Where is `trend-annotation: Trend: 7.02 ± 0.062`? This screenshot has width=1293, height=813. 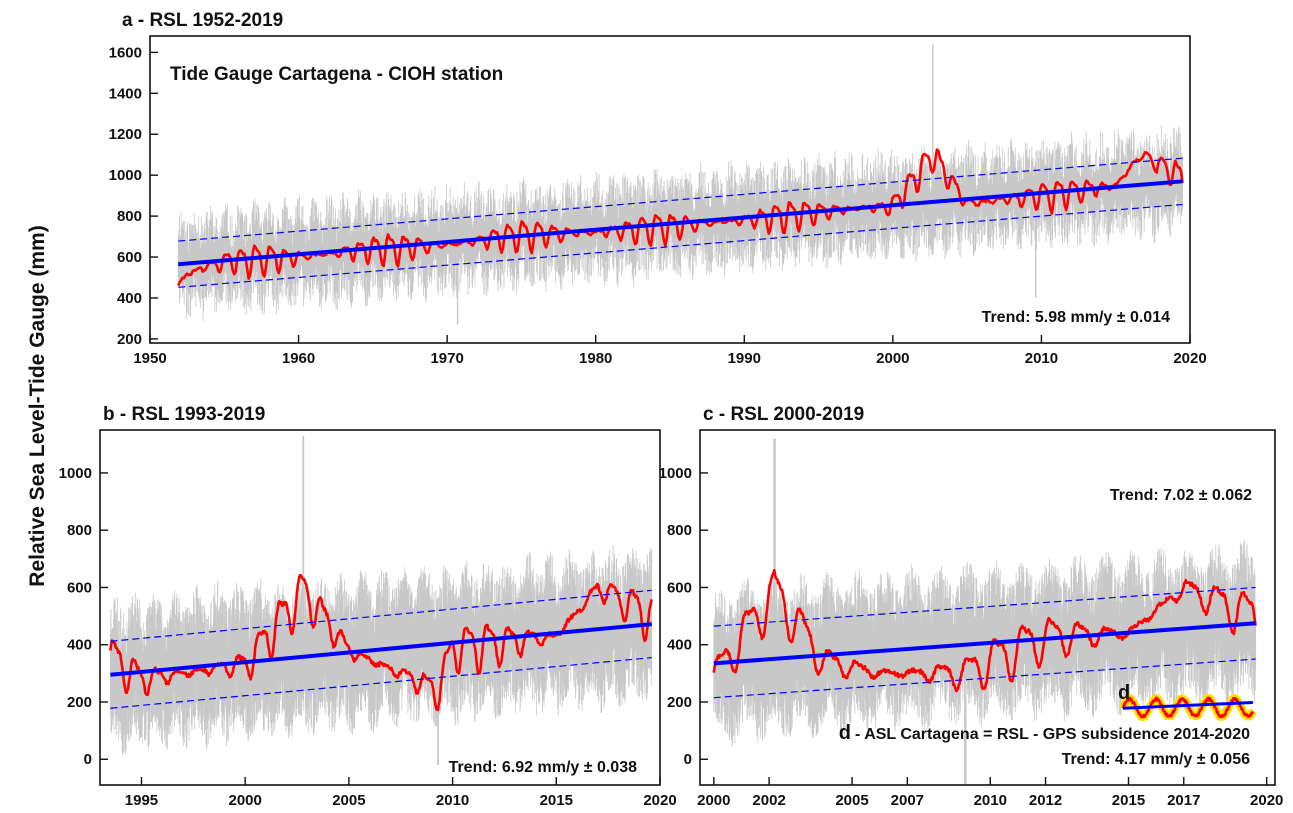
trend-annotation: Trend: 7.02 ± 0.062 is located at coordinates (1181, 495).